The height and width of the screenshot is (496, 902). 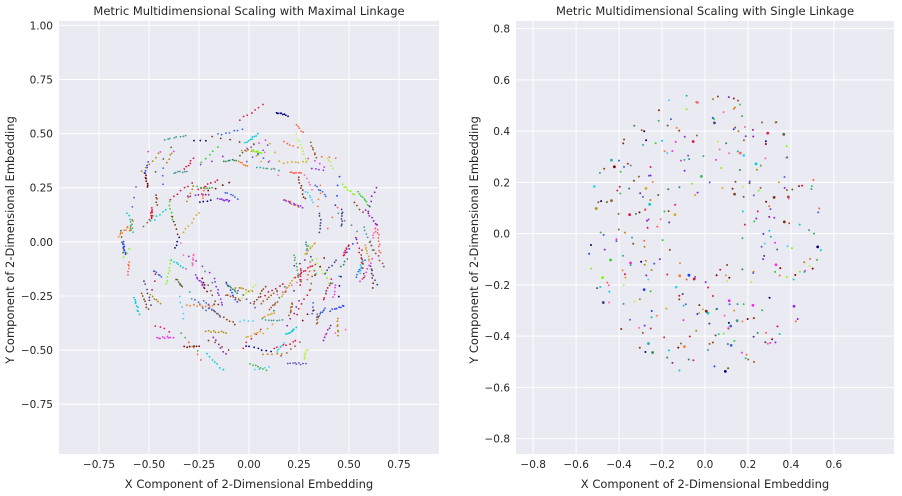 I want to click on right-y-tick-label: −0.2, so click(x=498, y=286).